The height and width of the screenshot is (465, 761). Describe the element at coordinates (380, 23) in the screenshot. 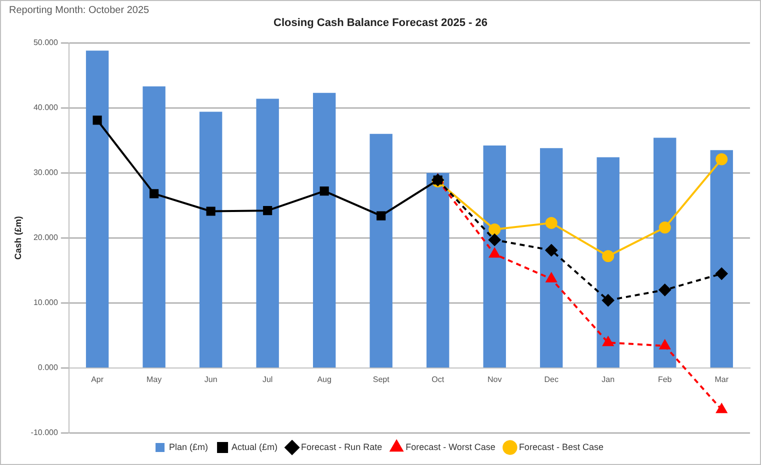

I see `chart-title: Closing Cash Balance Forecast 2025 - 26` at that location.